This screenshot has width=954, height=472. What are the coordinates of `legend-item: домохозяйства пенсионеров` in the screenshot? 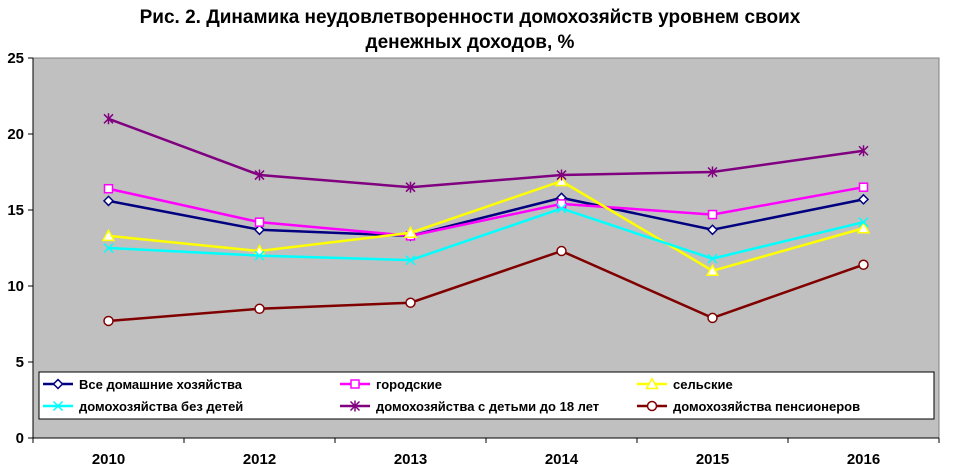 It's located at (748, 406).